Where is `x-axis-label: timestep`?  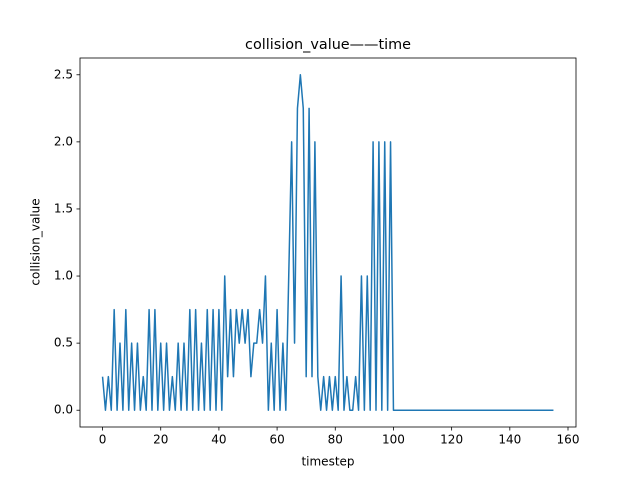
x-axis-label: timestep is located at coordinates (327, 462).